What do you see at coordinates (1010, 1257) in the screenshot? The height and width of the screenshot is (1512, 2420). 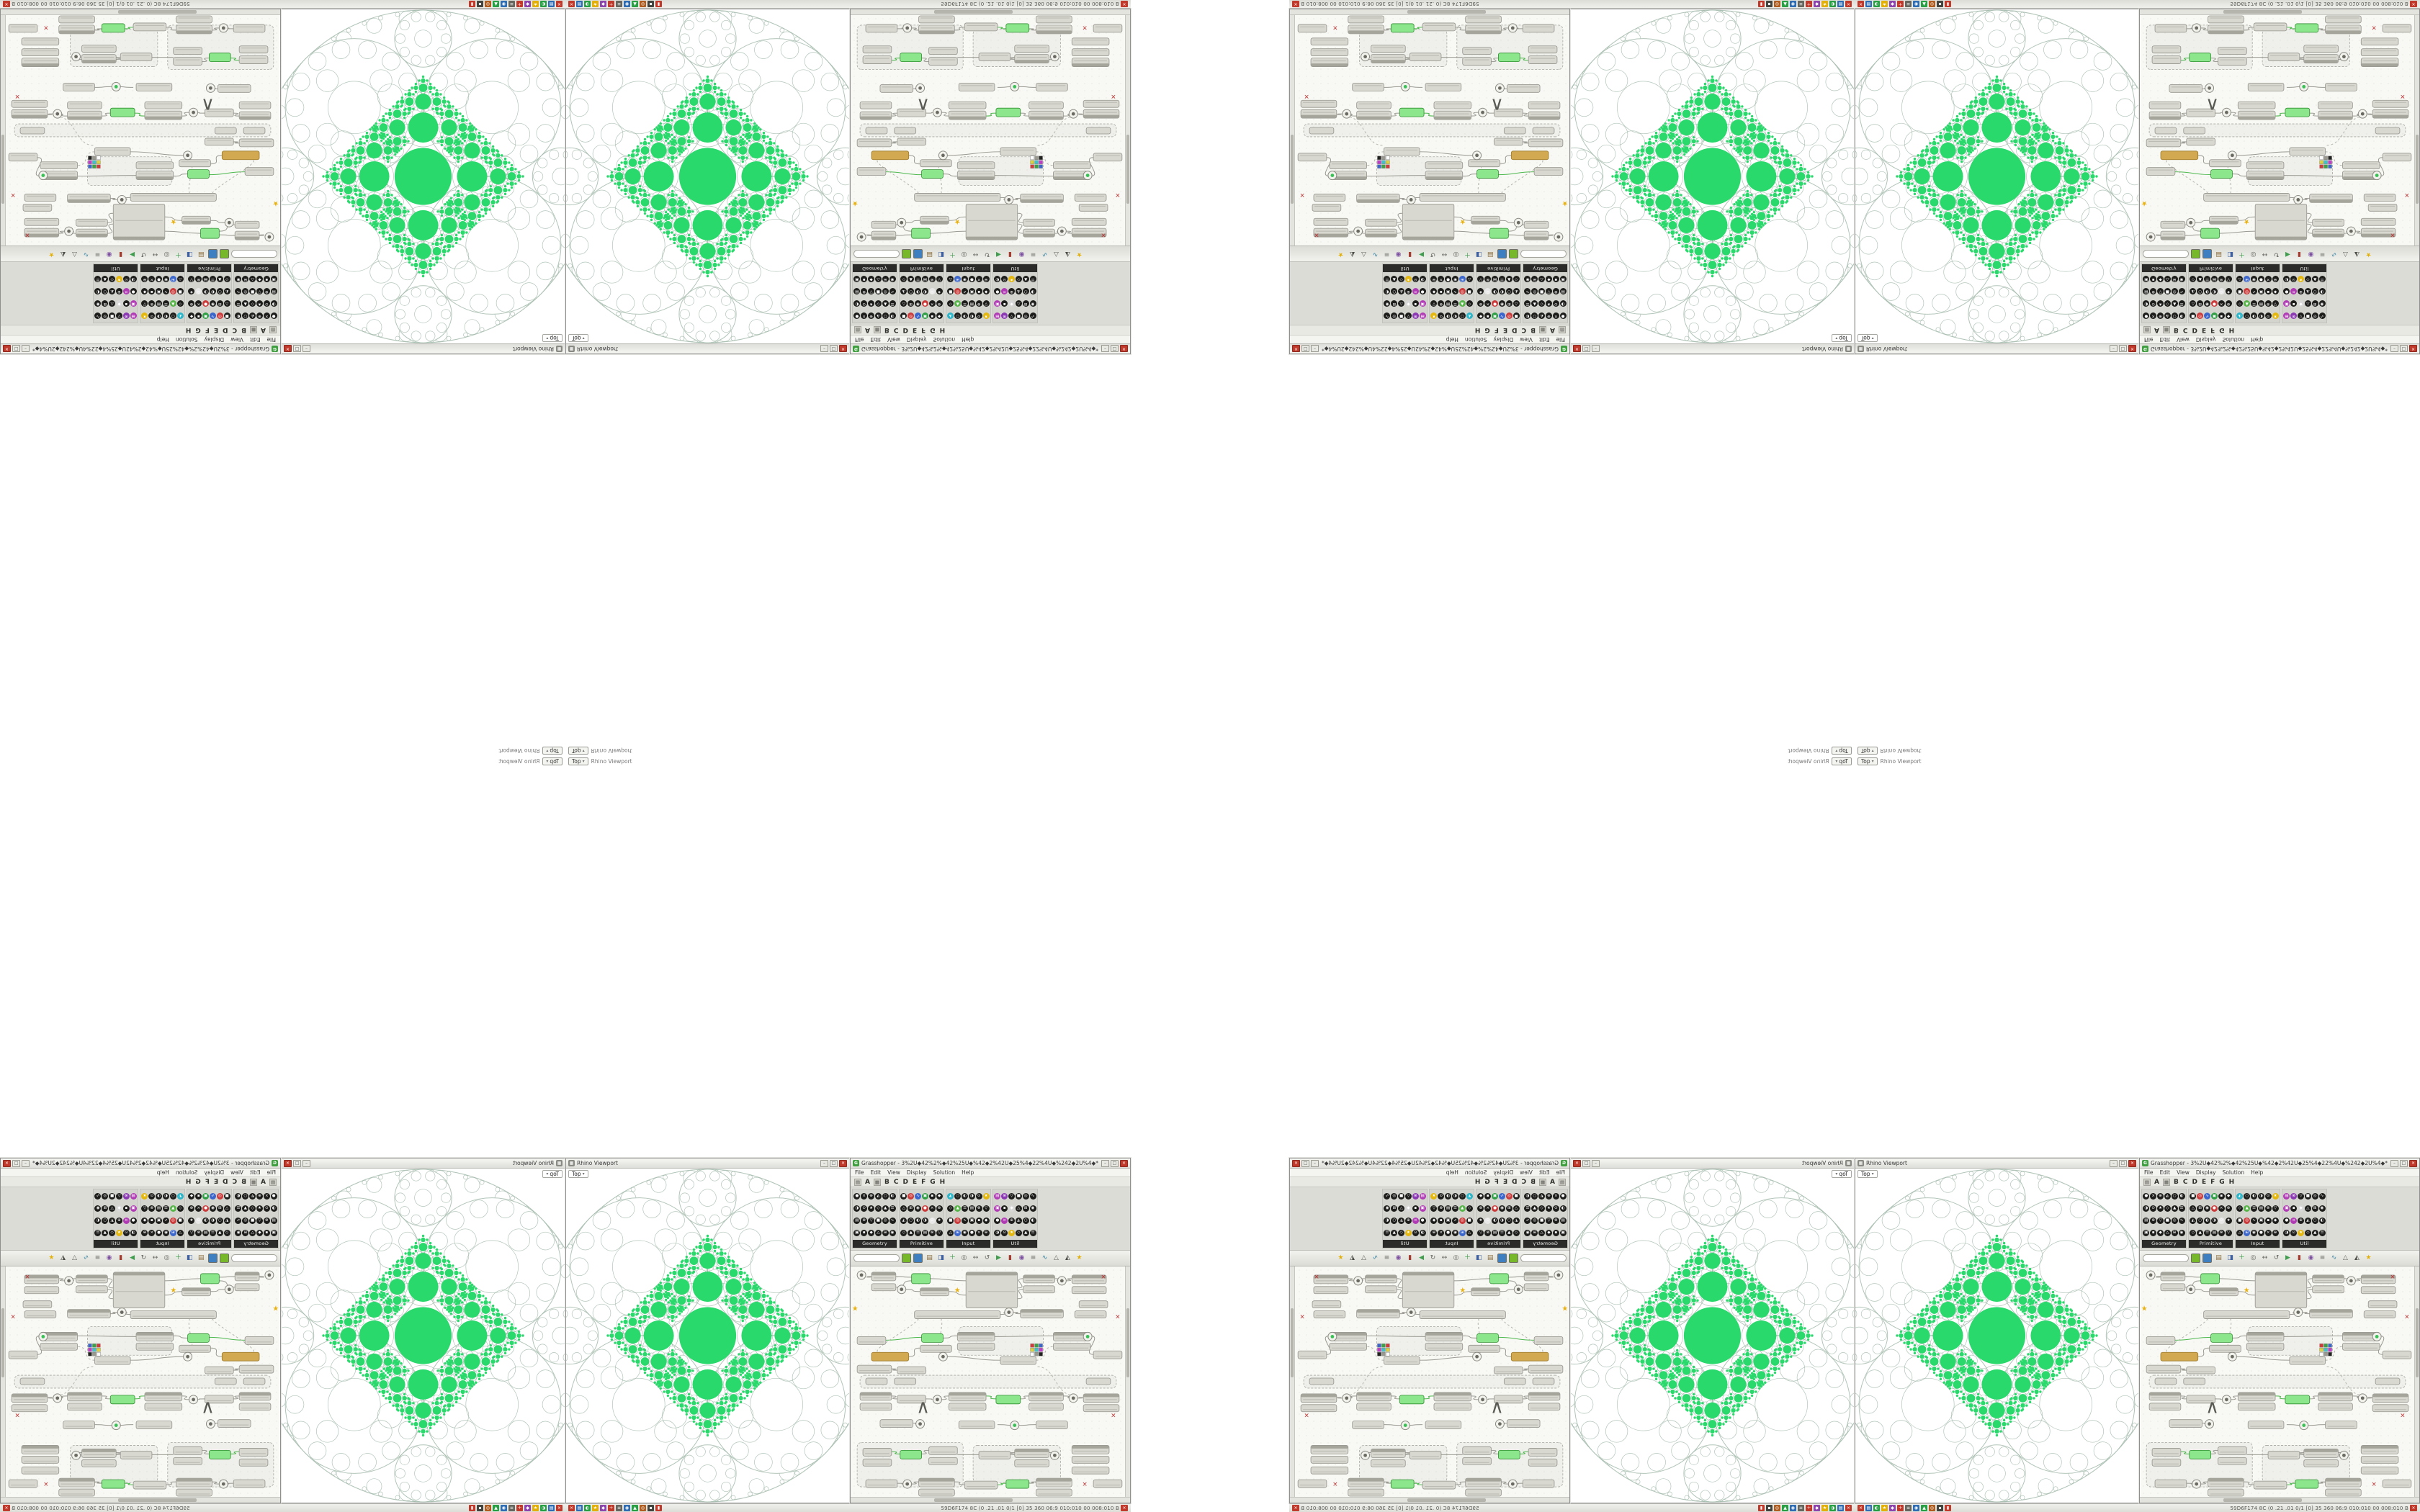 I see `pause-solver-icon: ▮` at bounding box center [1010, 1257].